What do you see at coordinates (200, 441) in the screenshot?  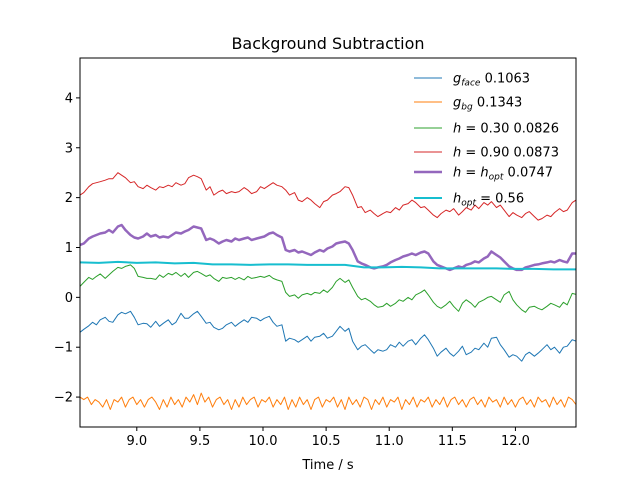 I see `x-tick-label: 9.5` at bounding box center [200, 441].